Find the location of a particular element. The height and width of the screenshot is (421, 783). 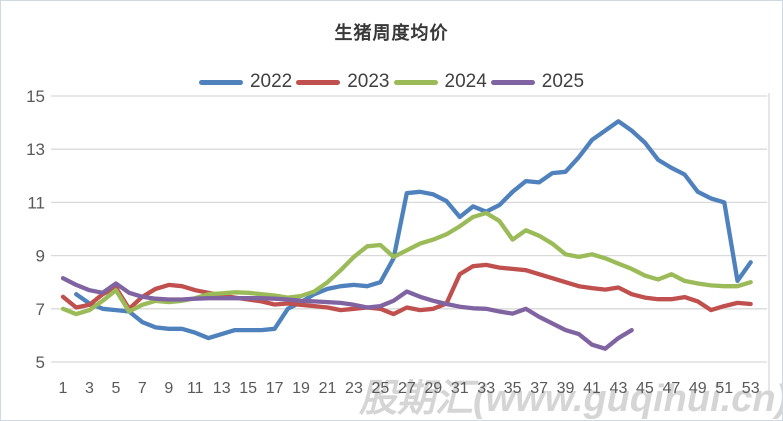

legend-item-2025: 2025 is located at coordinates (537, 82).